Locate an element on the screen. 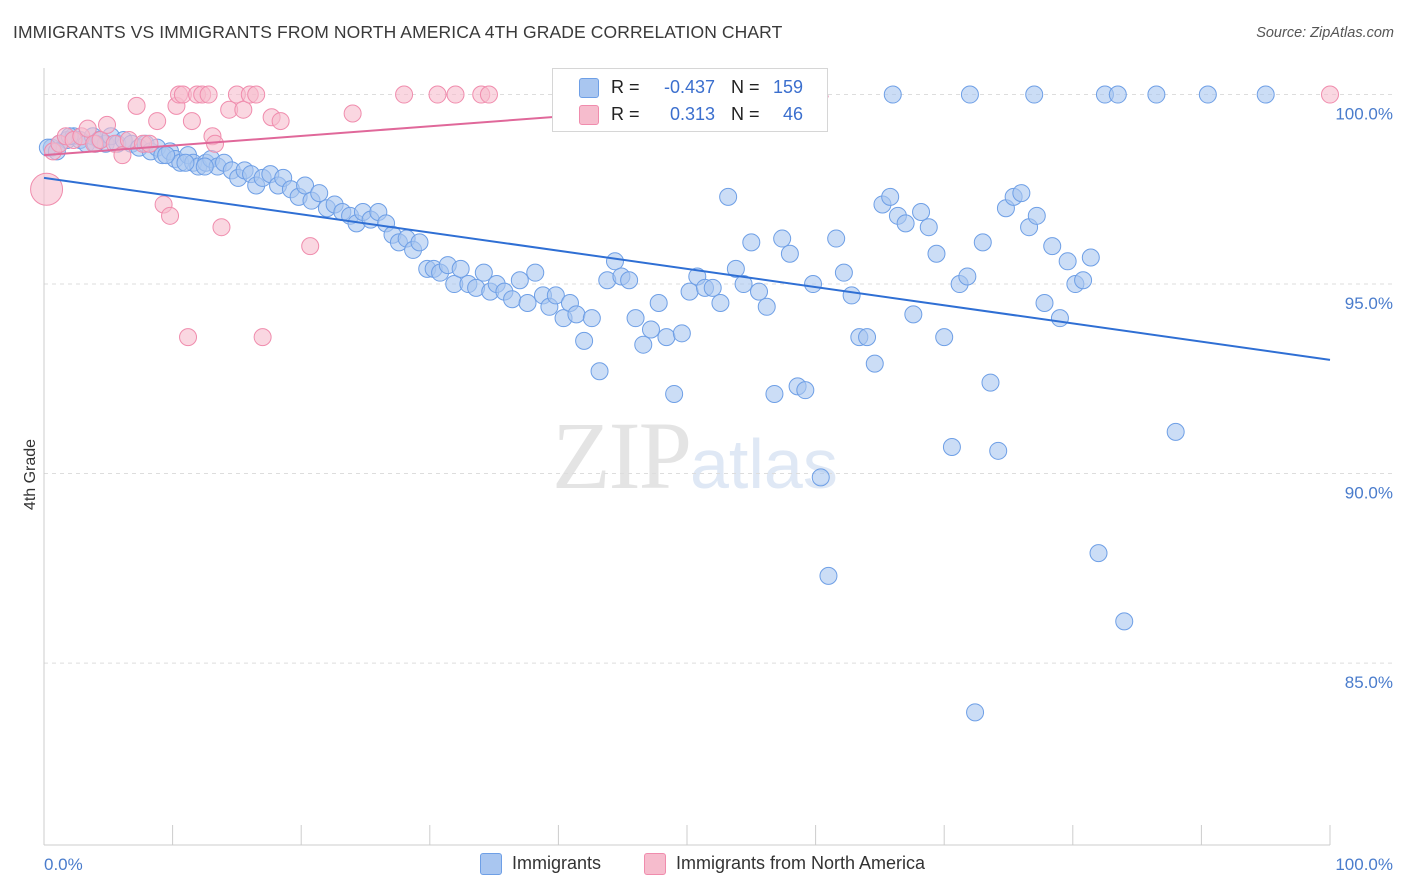 The image size is (1406, 892). correlation-legend: R = -0.437 N = 159 R = 0.313 N = 46 is located at coordinates (690, 100).